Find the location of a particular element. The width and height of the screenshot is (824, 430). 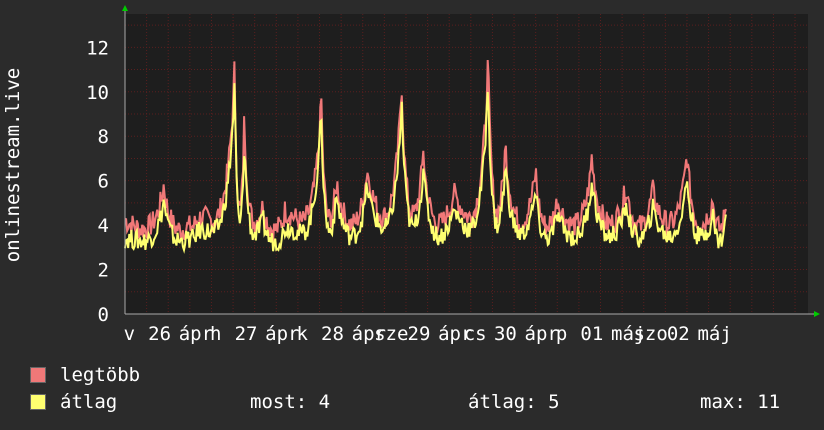

legend-item-max: legtöbb is located at coordinates (85, 375).